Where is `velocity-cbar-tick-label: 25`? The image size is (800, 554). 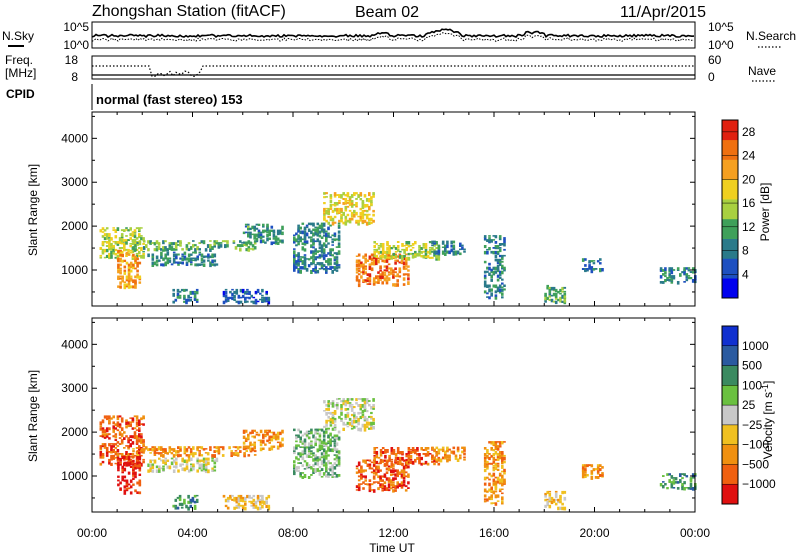 velocity-cbar-tick-label: 25 is located at coordinates (749, 405).